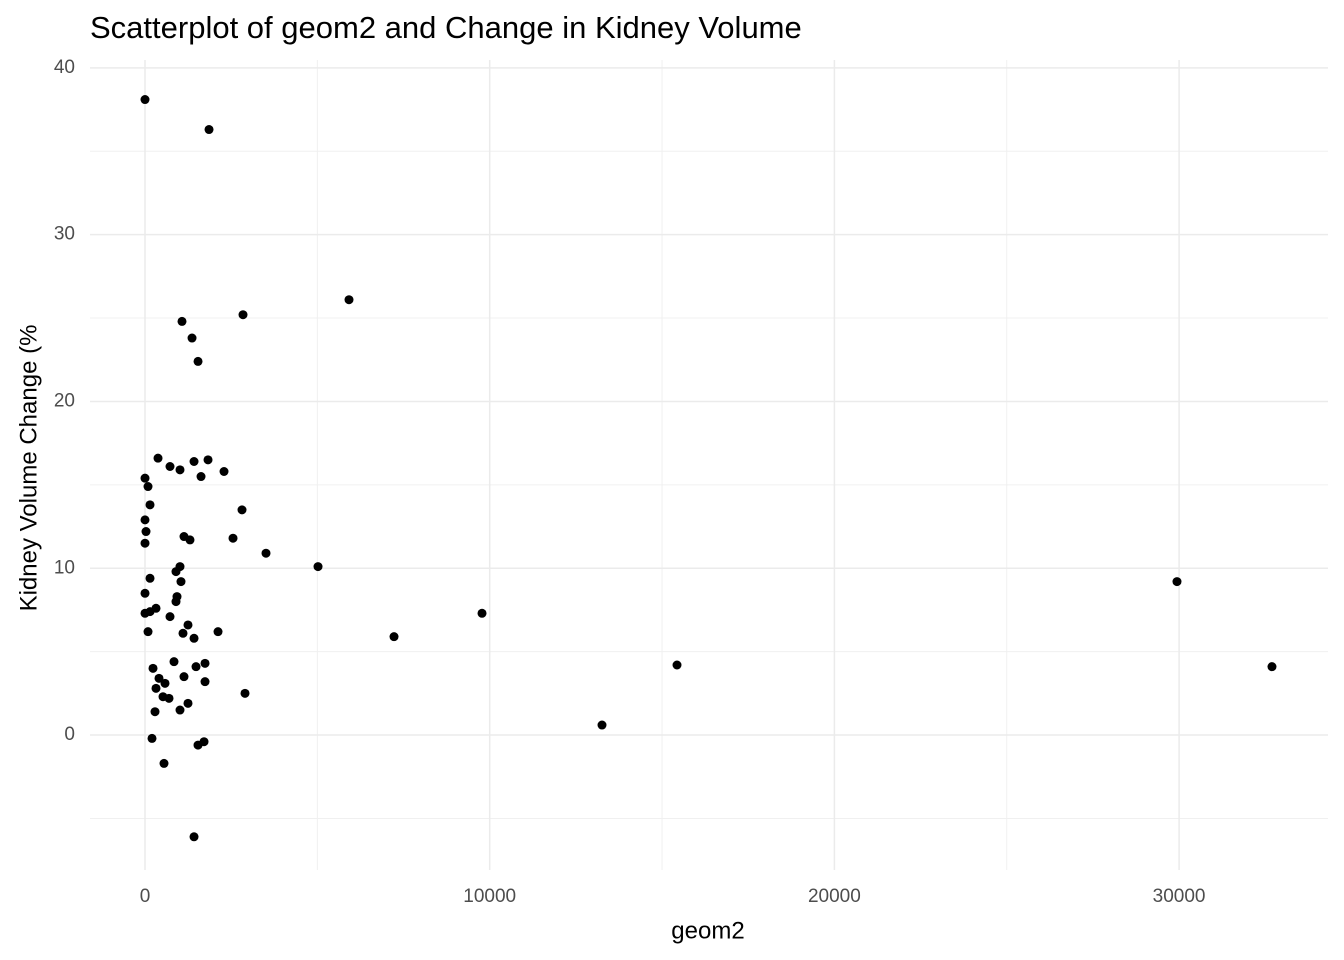 This screenshot has height=960, width=1344. I want to click on y-tick-label: 10, so click(64, 567).